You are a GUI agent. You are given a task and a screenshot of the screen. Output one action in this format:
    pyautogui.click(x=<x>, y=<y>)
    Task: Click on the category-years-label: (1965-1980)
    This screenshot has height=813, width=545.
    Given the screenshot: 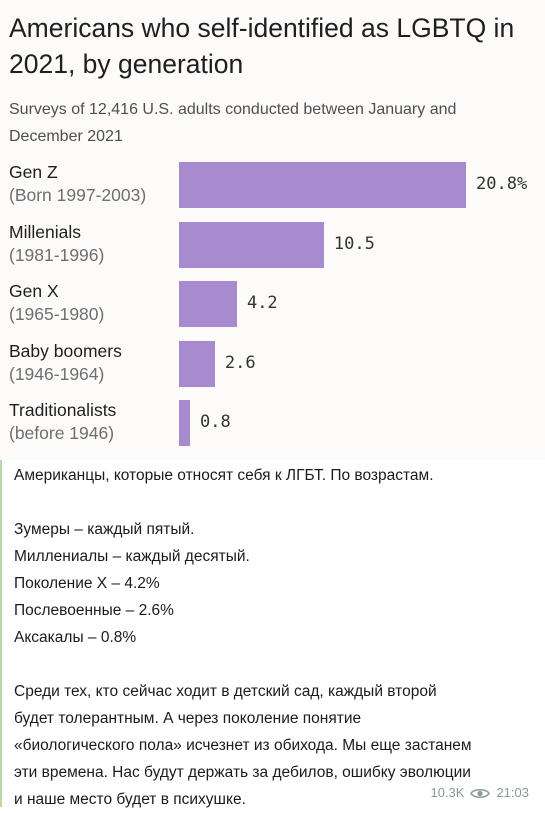 What is the action you would take?
    pyautogui.click(x=57, y=314)
    